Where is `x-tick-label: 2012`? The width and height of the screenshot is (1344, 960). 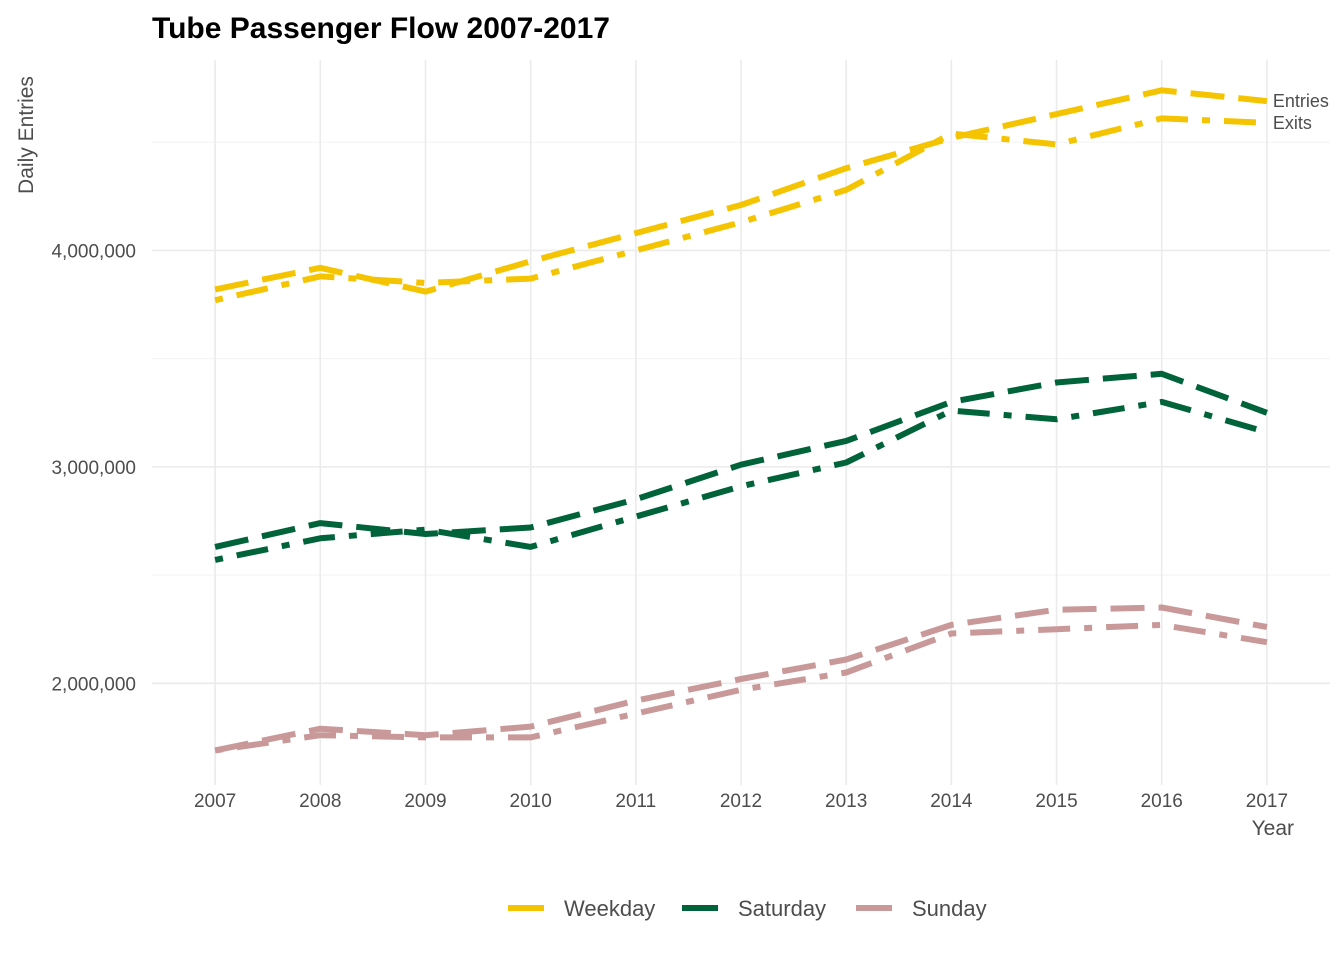 x-tick-label: 2012 is located at coordinates (741, 801).